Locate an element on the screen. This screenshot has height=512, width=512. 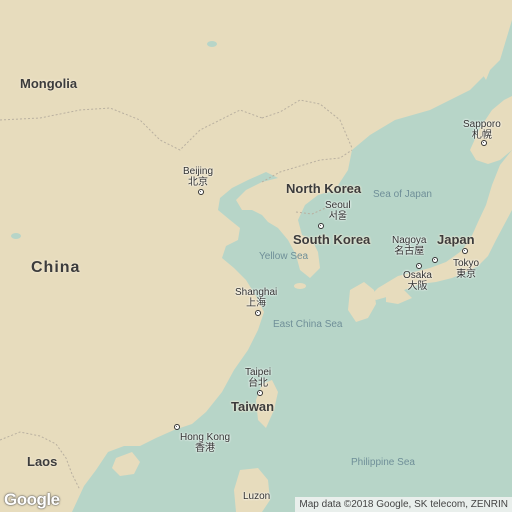
country-label-south-korea: South Korea is located at coordinates (332, 239).